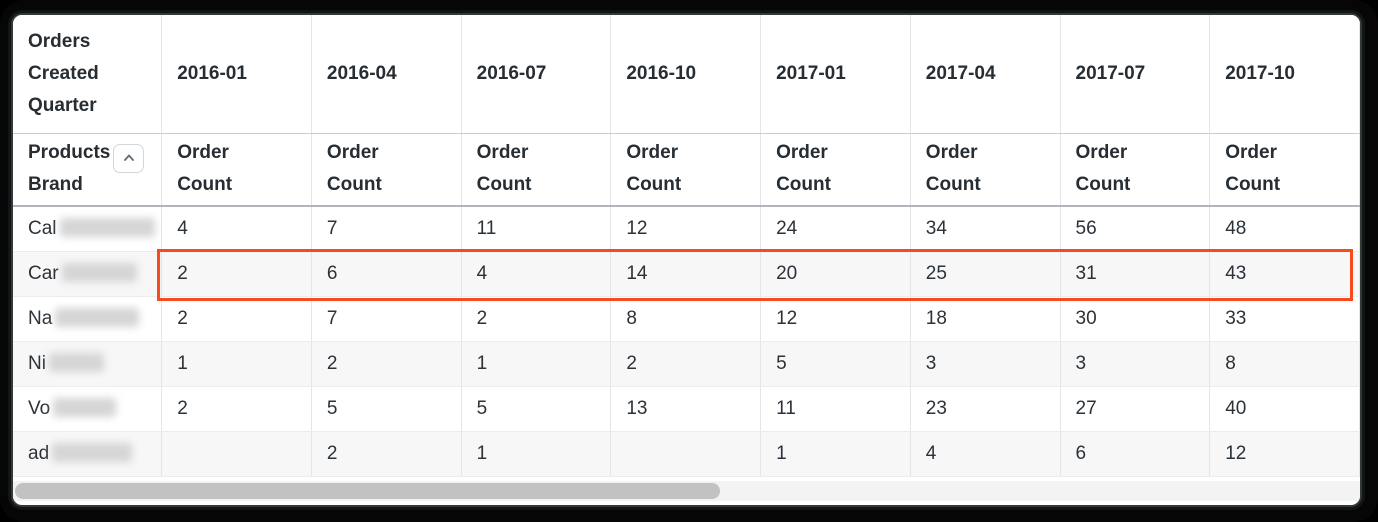 The image size is (1378, 522). Describe the element at coordinates (985, 274) in the screenshot. I see `order-count-cell: 25` at that location.